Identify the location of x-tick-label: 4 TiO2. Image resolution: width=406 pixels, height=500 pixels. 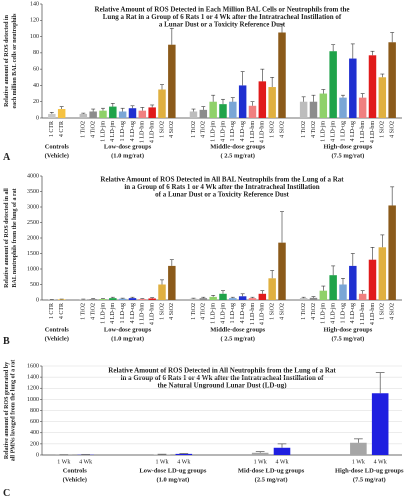
(94, 129).